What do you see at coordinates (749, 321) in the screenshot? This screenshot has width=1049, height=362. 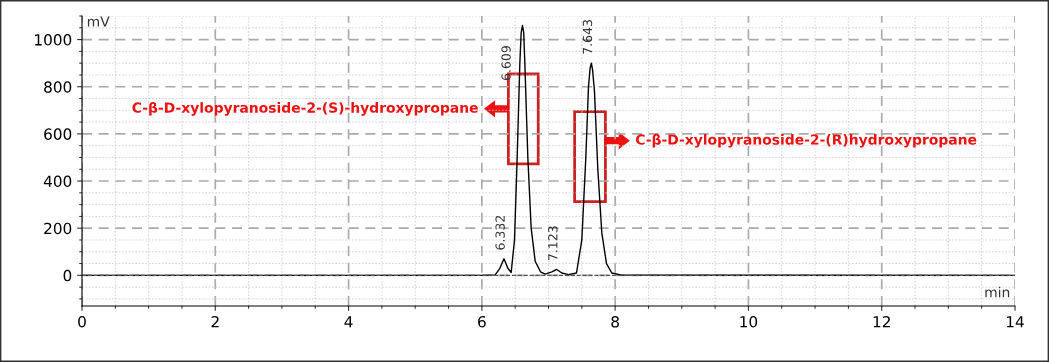 I see `x-tick-label: 10` at bounding box center [749, 321].